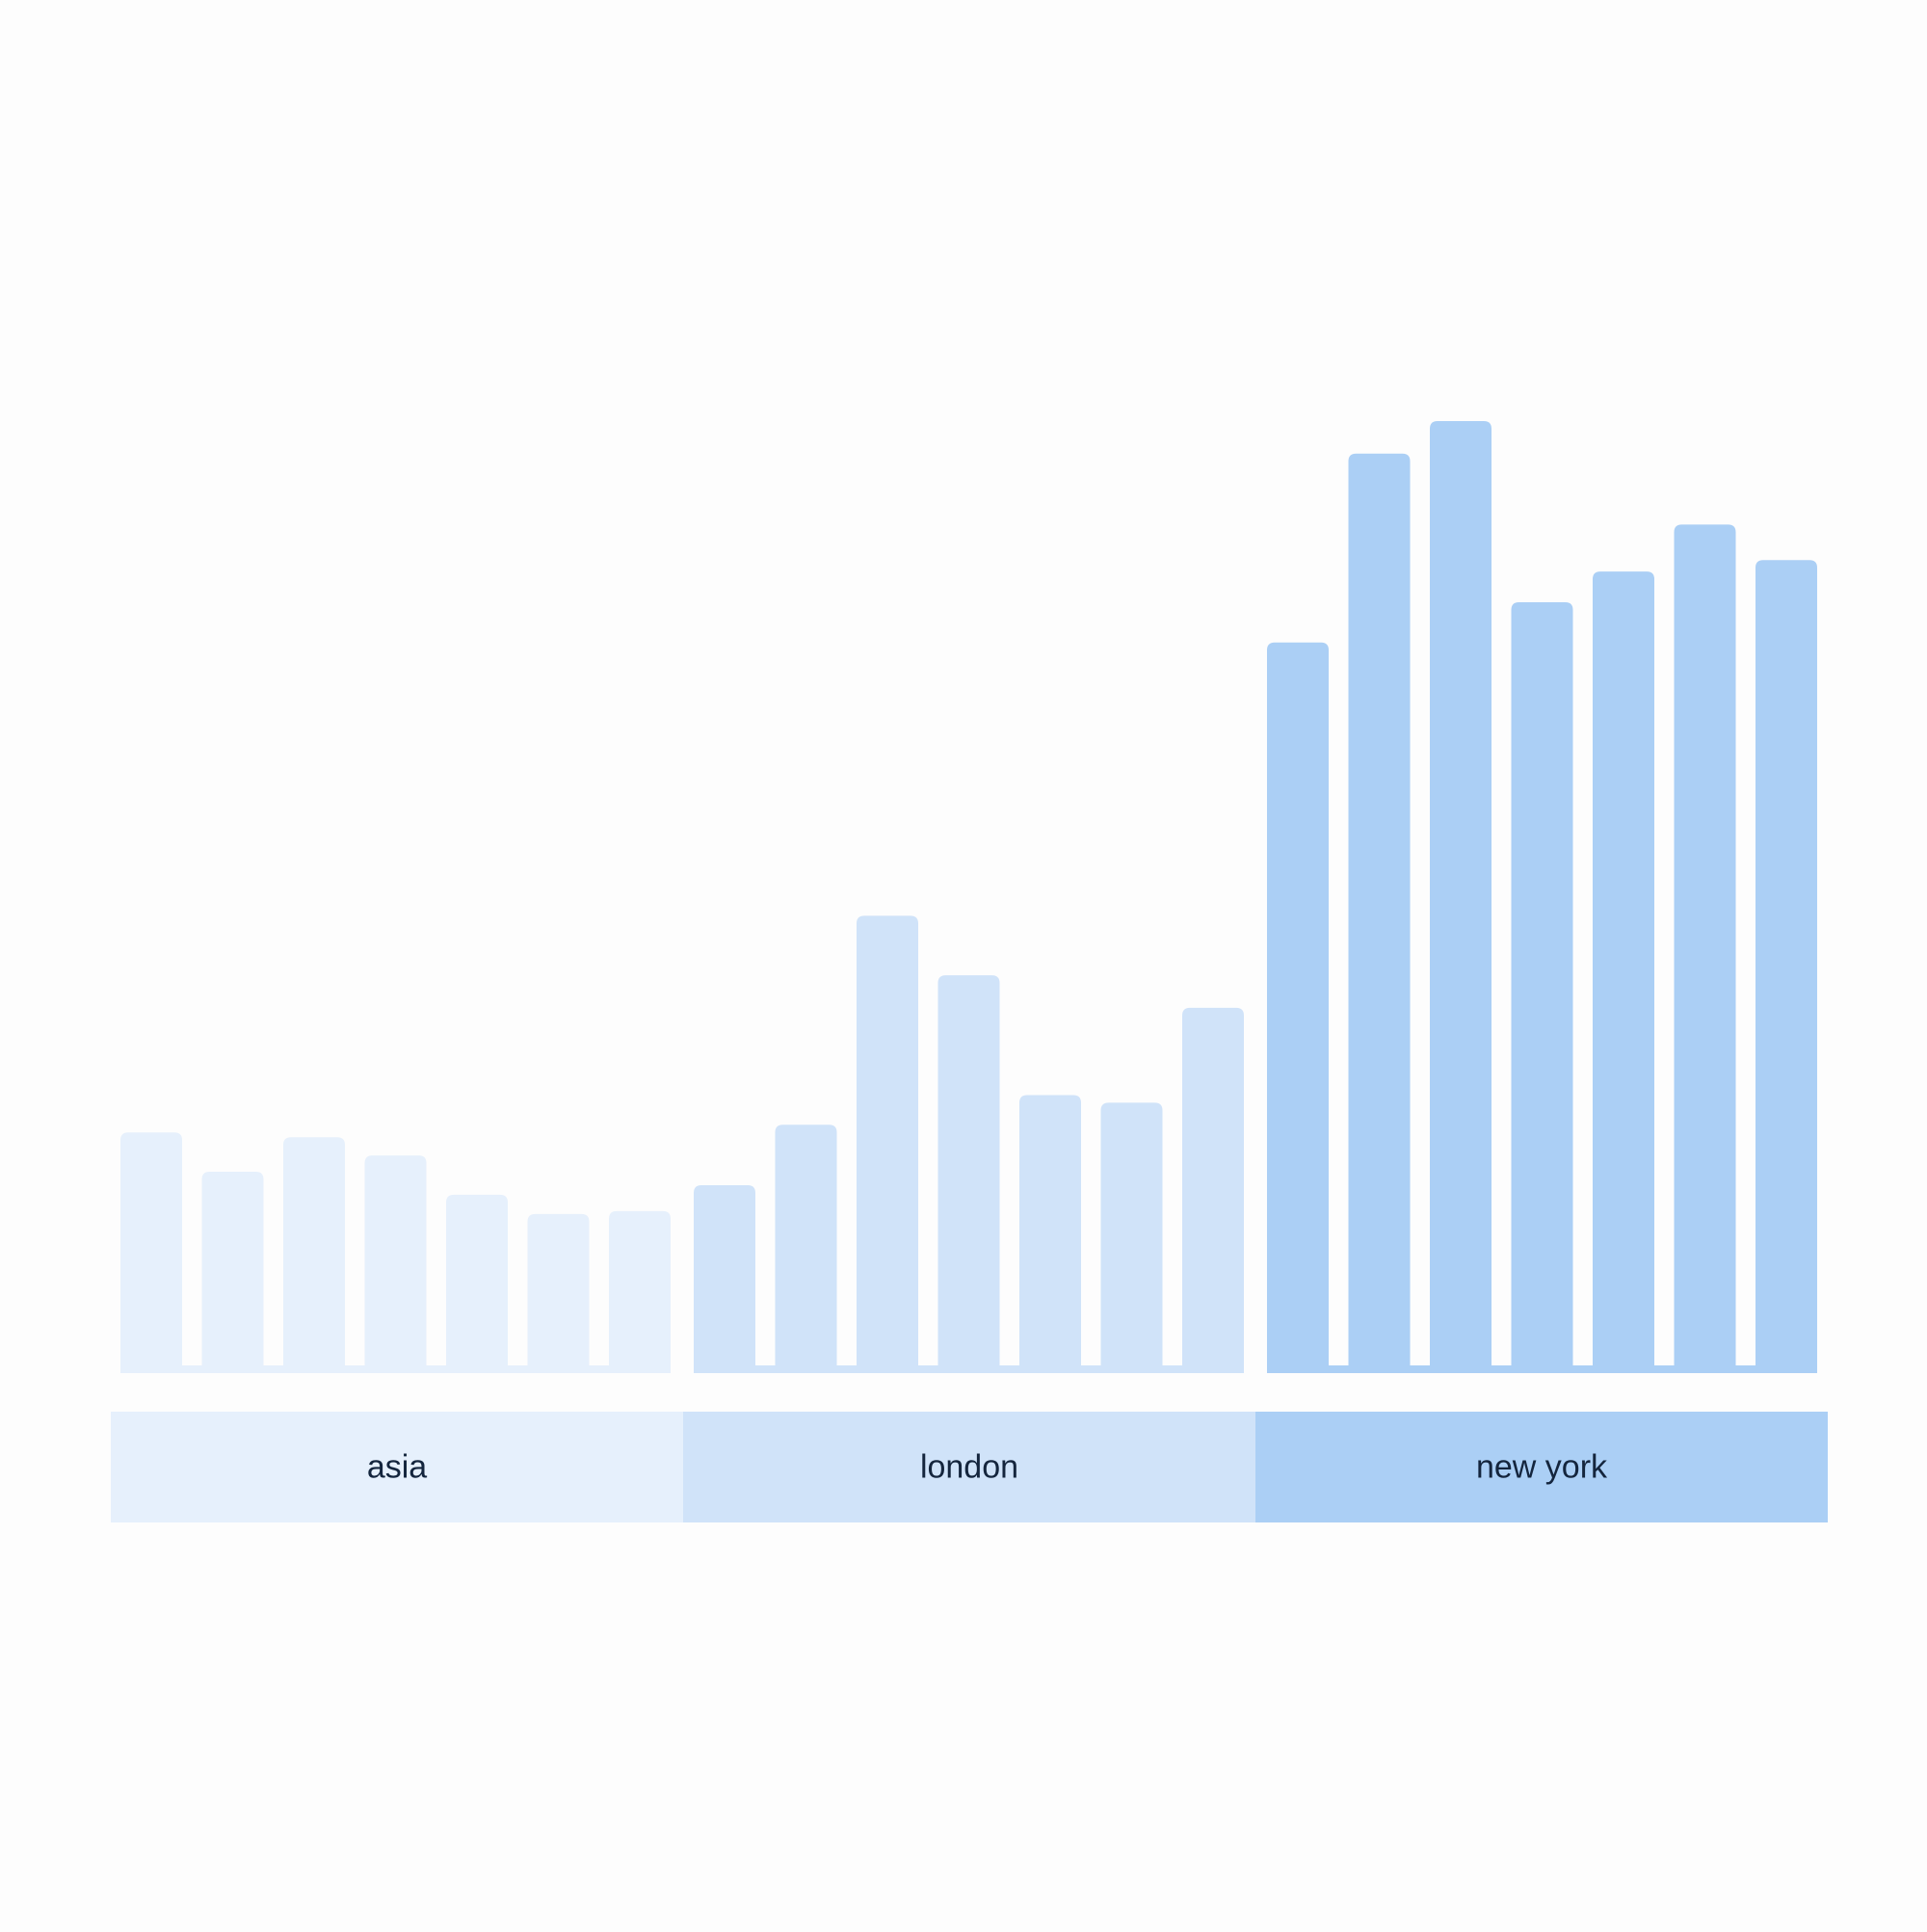  I want to click on category-label-london: london, so click(969, 1466).